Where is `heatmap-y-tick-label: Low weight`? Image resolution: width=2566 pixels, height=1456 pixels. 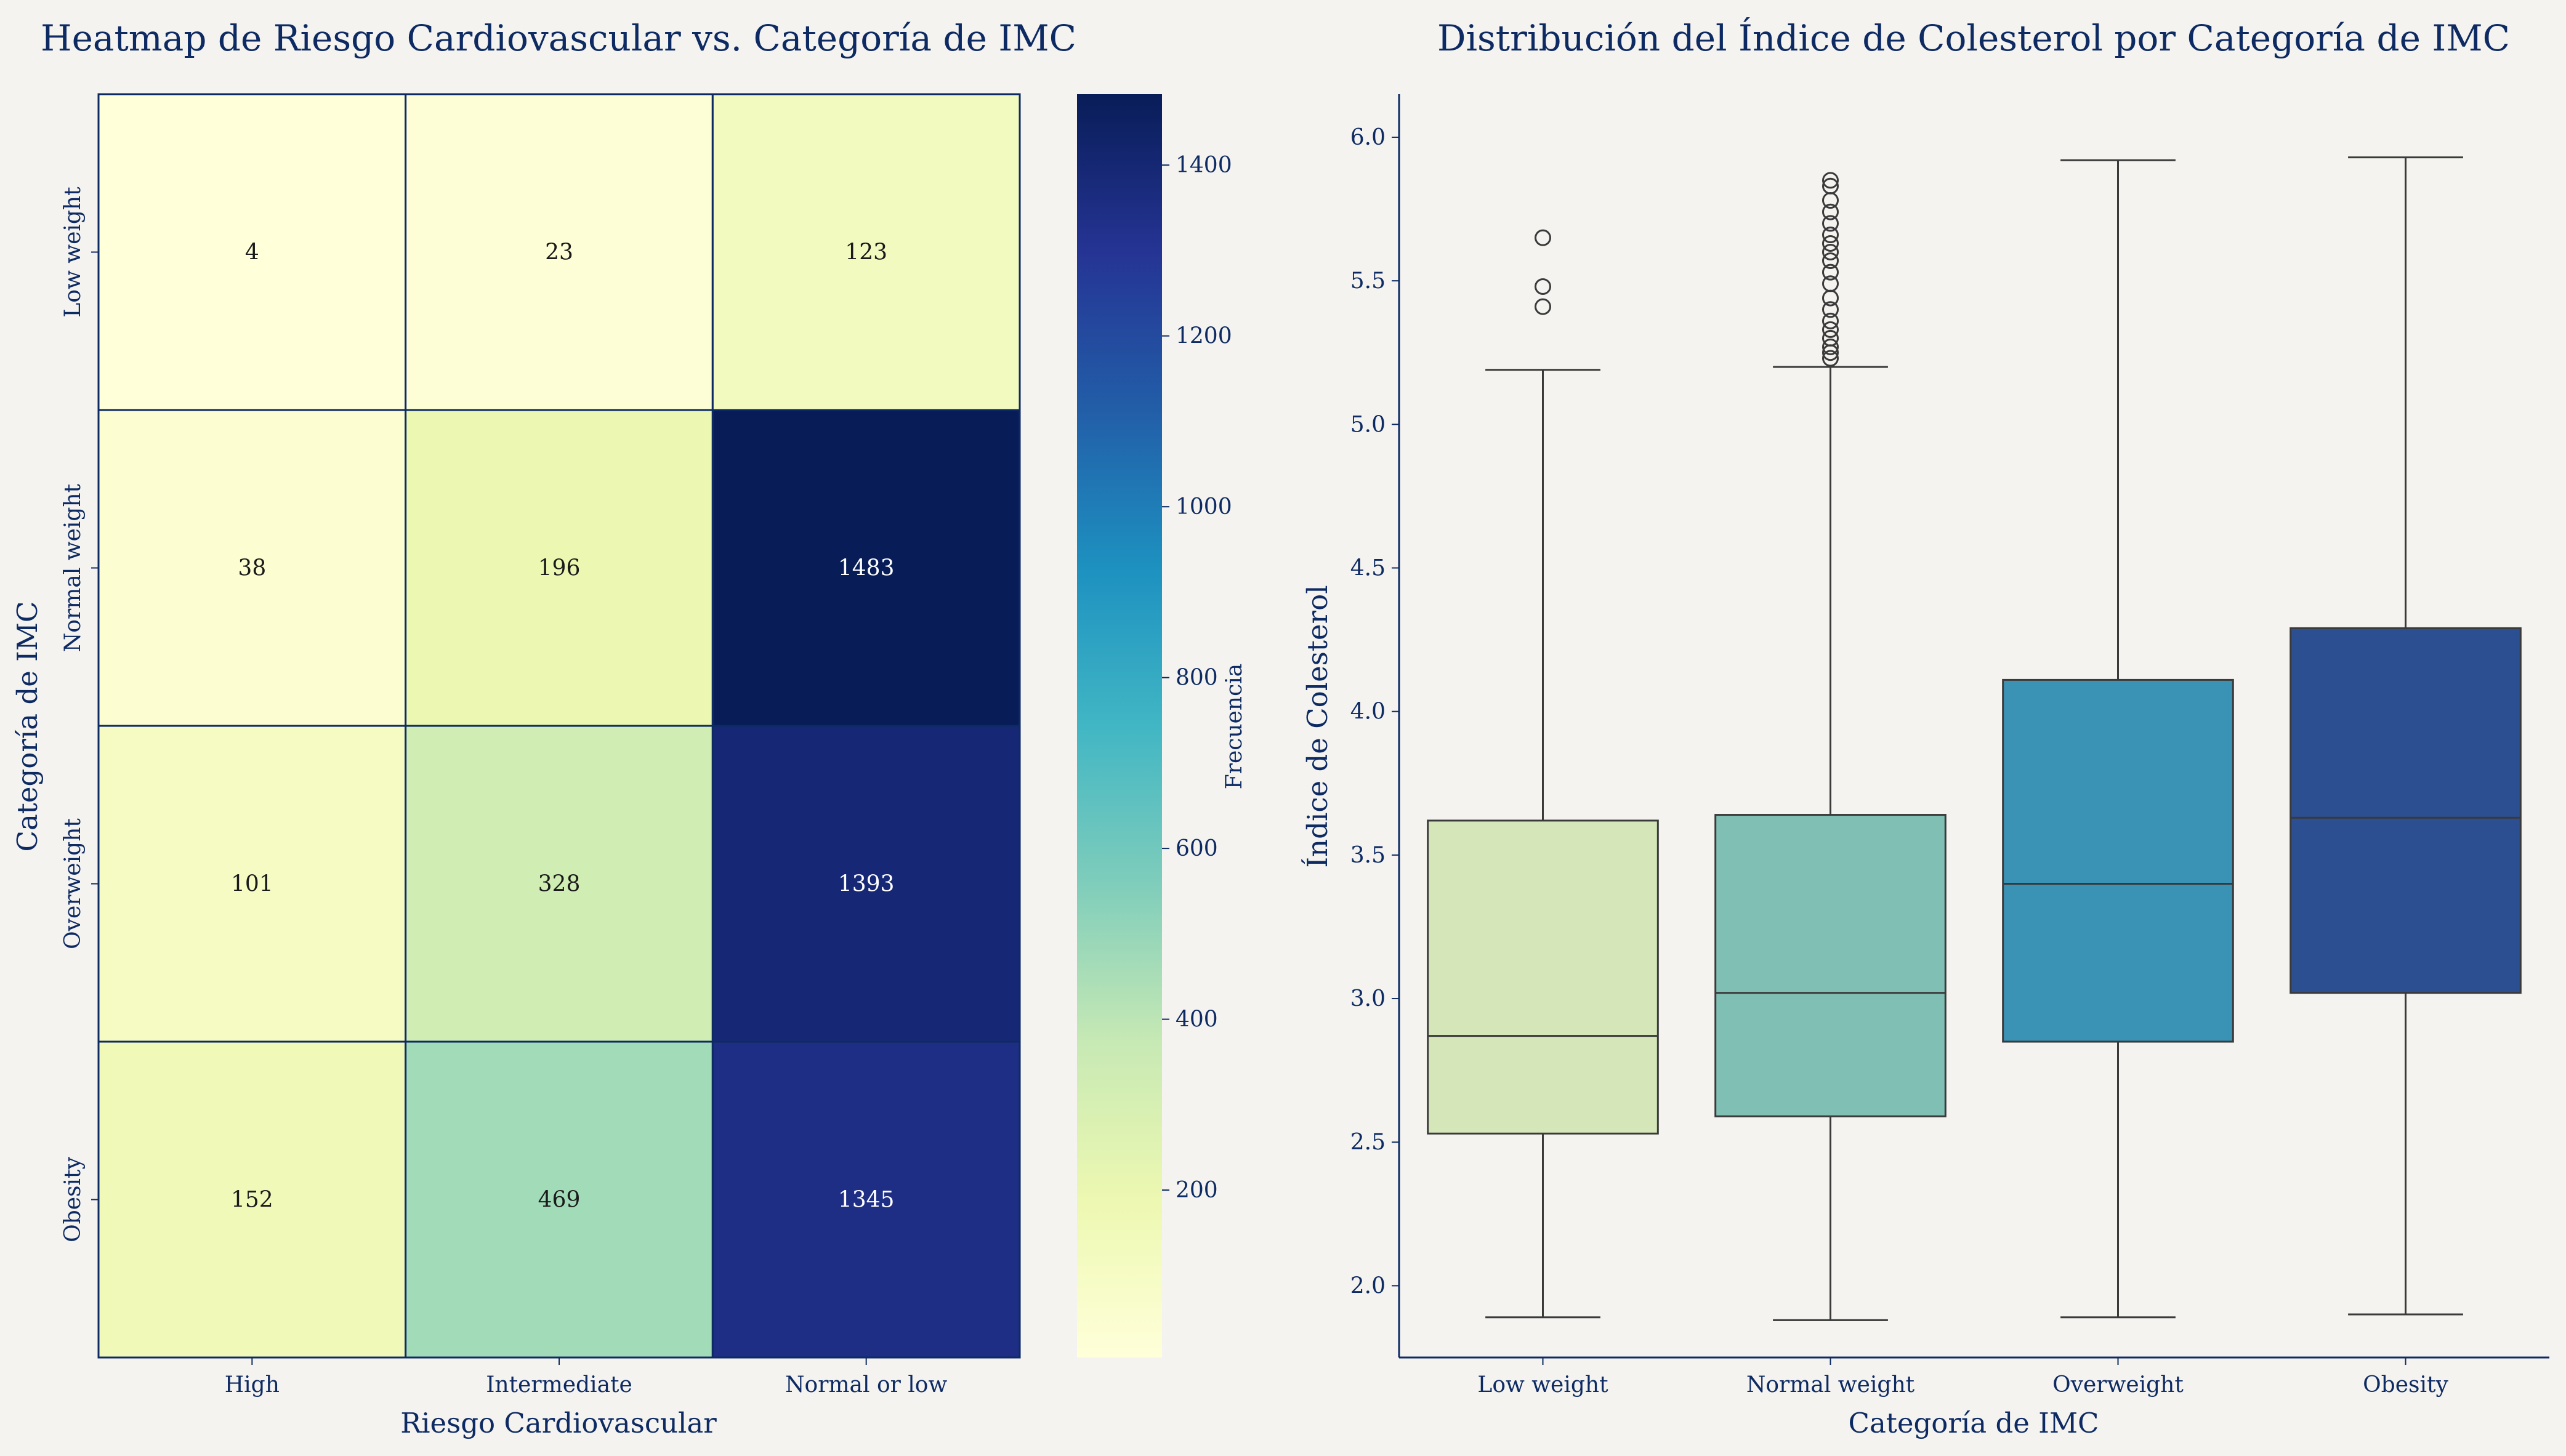
heatmap-y-tick-label: Low weight is located at coordinates (73, 253).